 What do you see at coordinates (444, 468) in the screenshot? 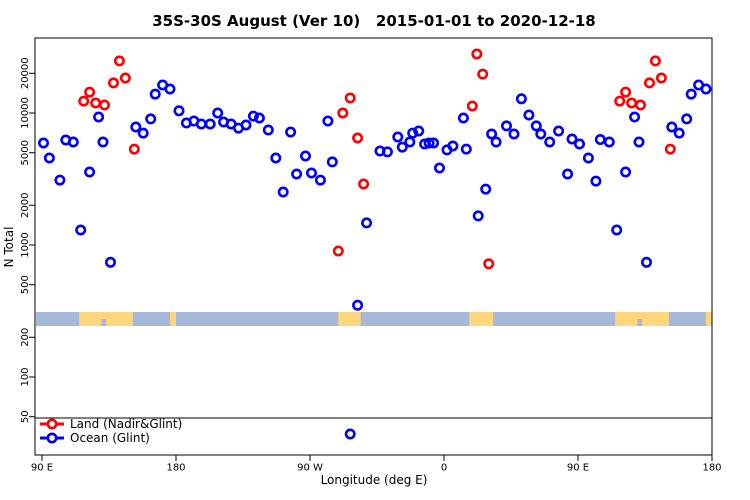
I see `x-tick-label: 0` at bounding box center [444, 468].